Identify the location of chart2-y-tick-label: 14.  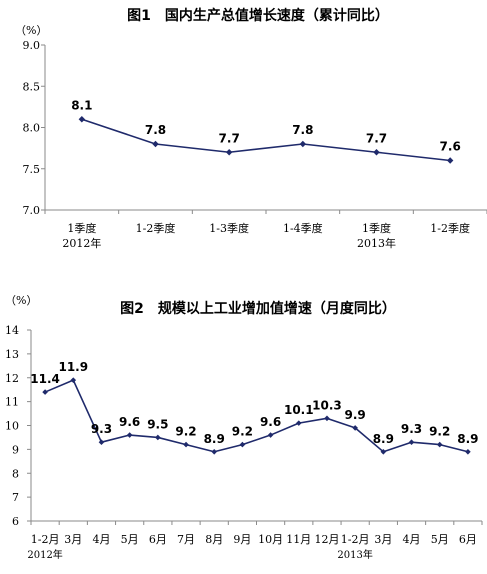
(12, 330).